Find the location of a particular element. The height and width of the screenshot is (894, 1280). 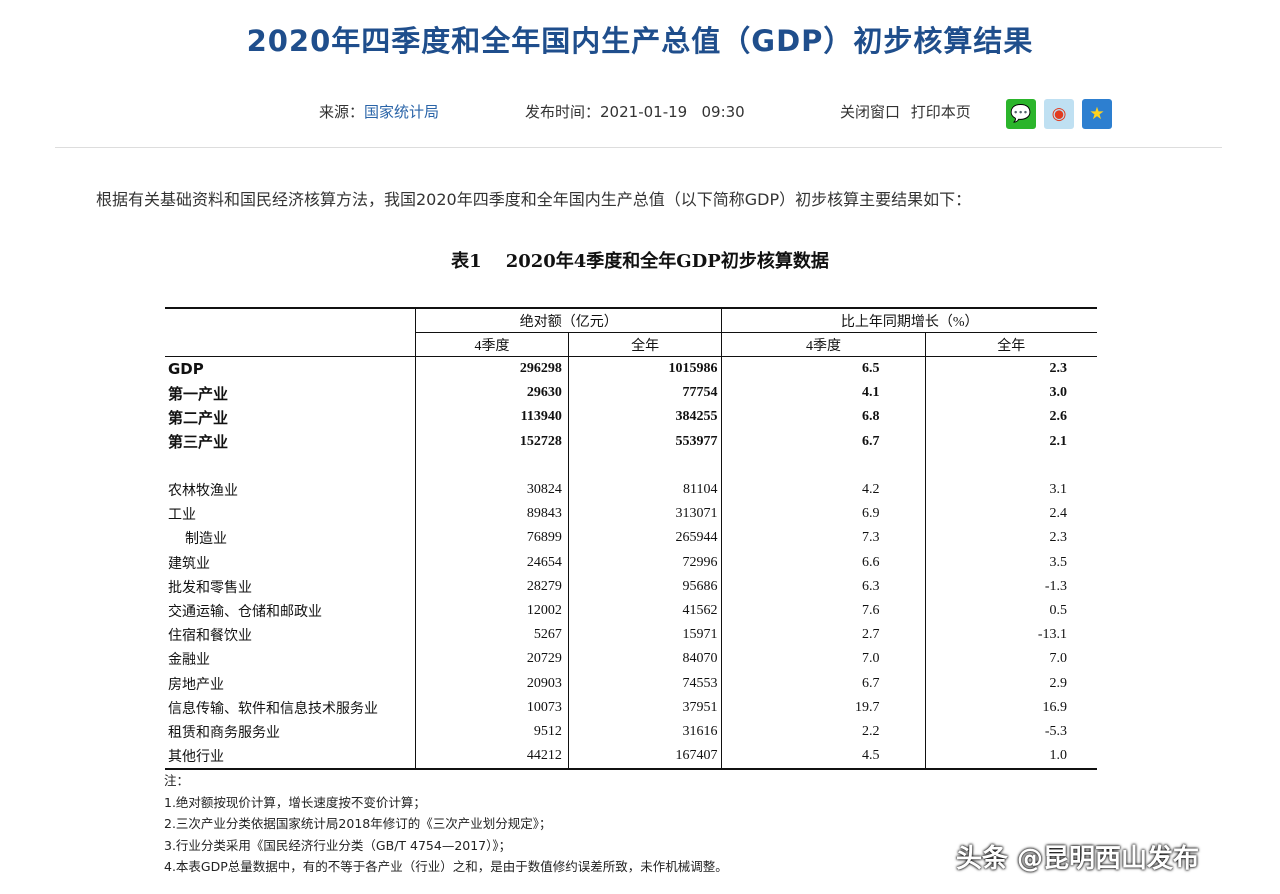

row-label: 第二产业 is located at coordinates (198, 417).